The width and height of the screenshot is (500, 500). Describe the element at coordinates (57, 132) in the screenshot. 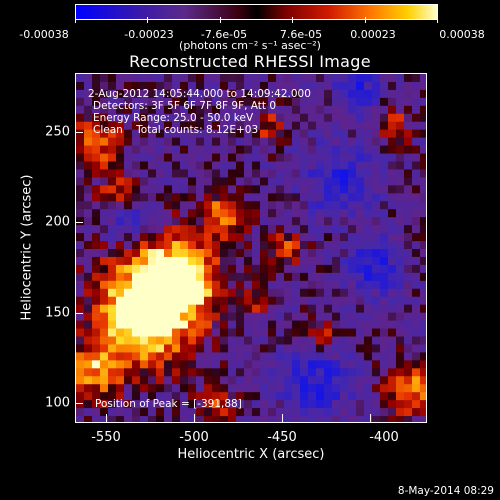

I see `y-tick-label: 250` at that location.